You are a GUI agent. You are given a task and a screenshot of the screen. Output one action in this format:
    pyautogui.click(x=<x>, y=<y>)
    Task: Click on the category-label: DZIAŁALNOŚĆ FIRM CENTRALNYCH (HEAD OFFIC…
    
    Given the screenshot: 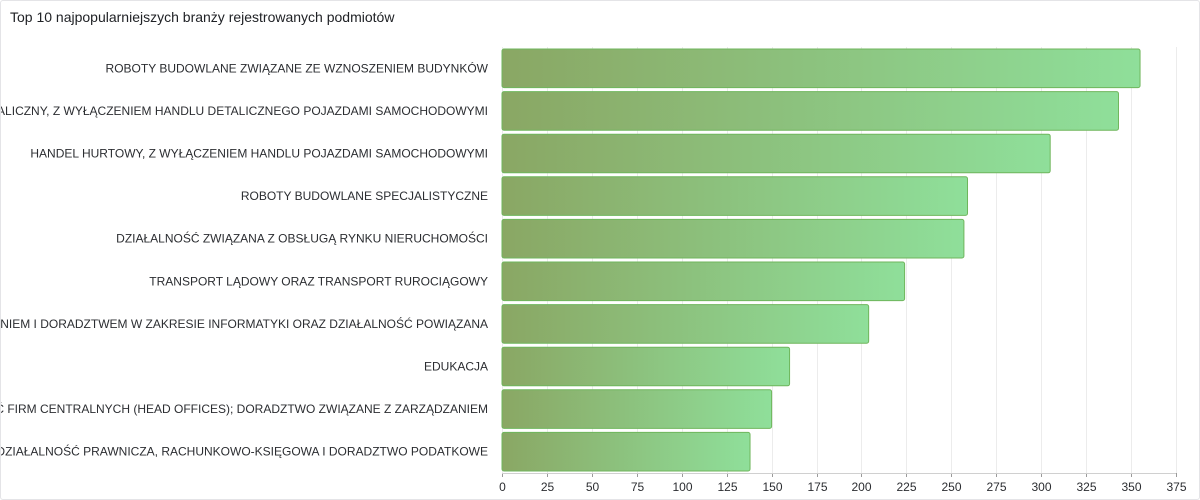 What is the action you would take?
    pyautogui.click(x=244, y=408)
    